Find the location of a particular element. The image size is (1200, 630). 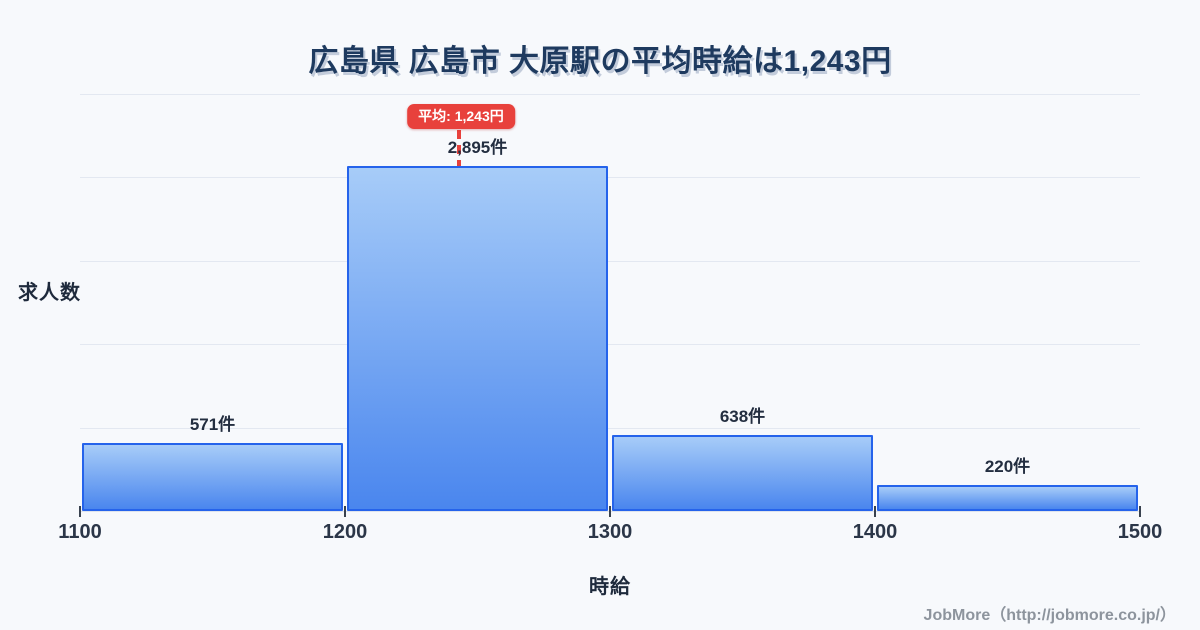

footer-credit: JobMore（http://jobmore.co.jp/） is located at coordinates (1049, 615).